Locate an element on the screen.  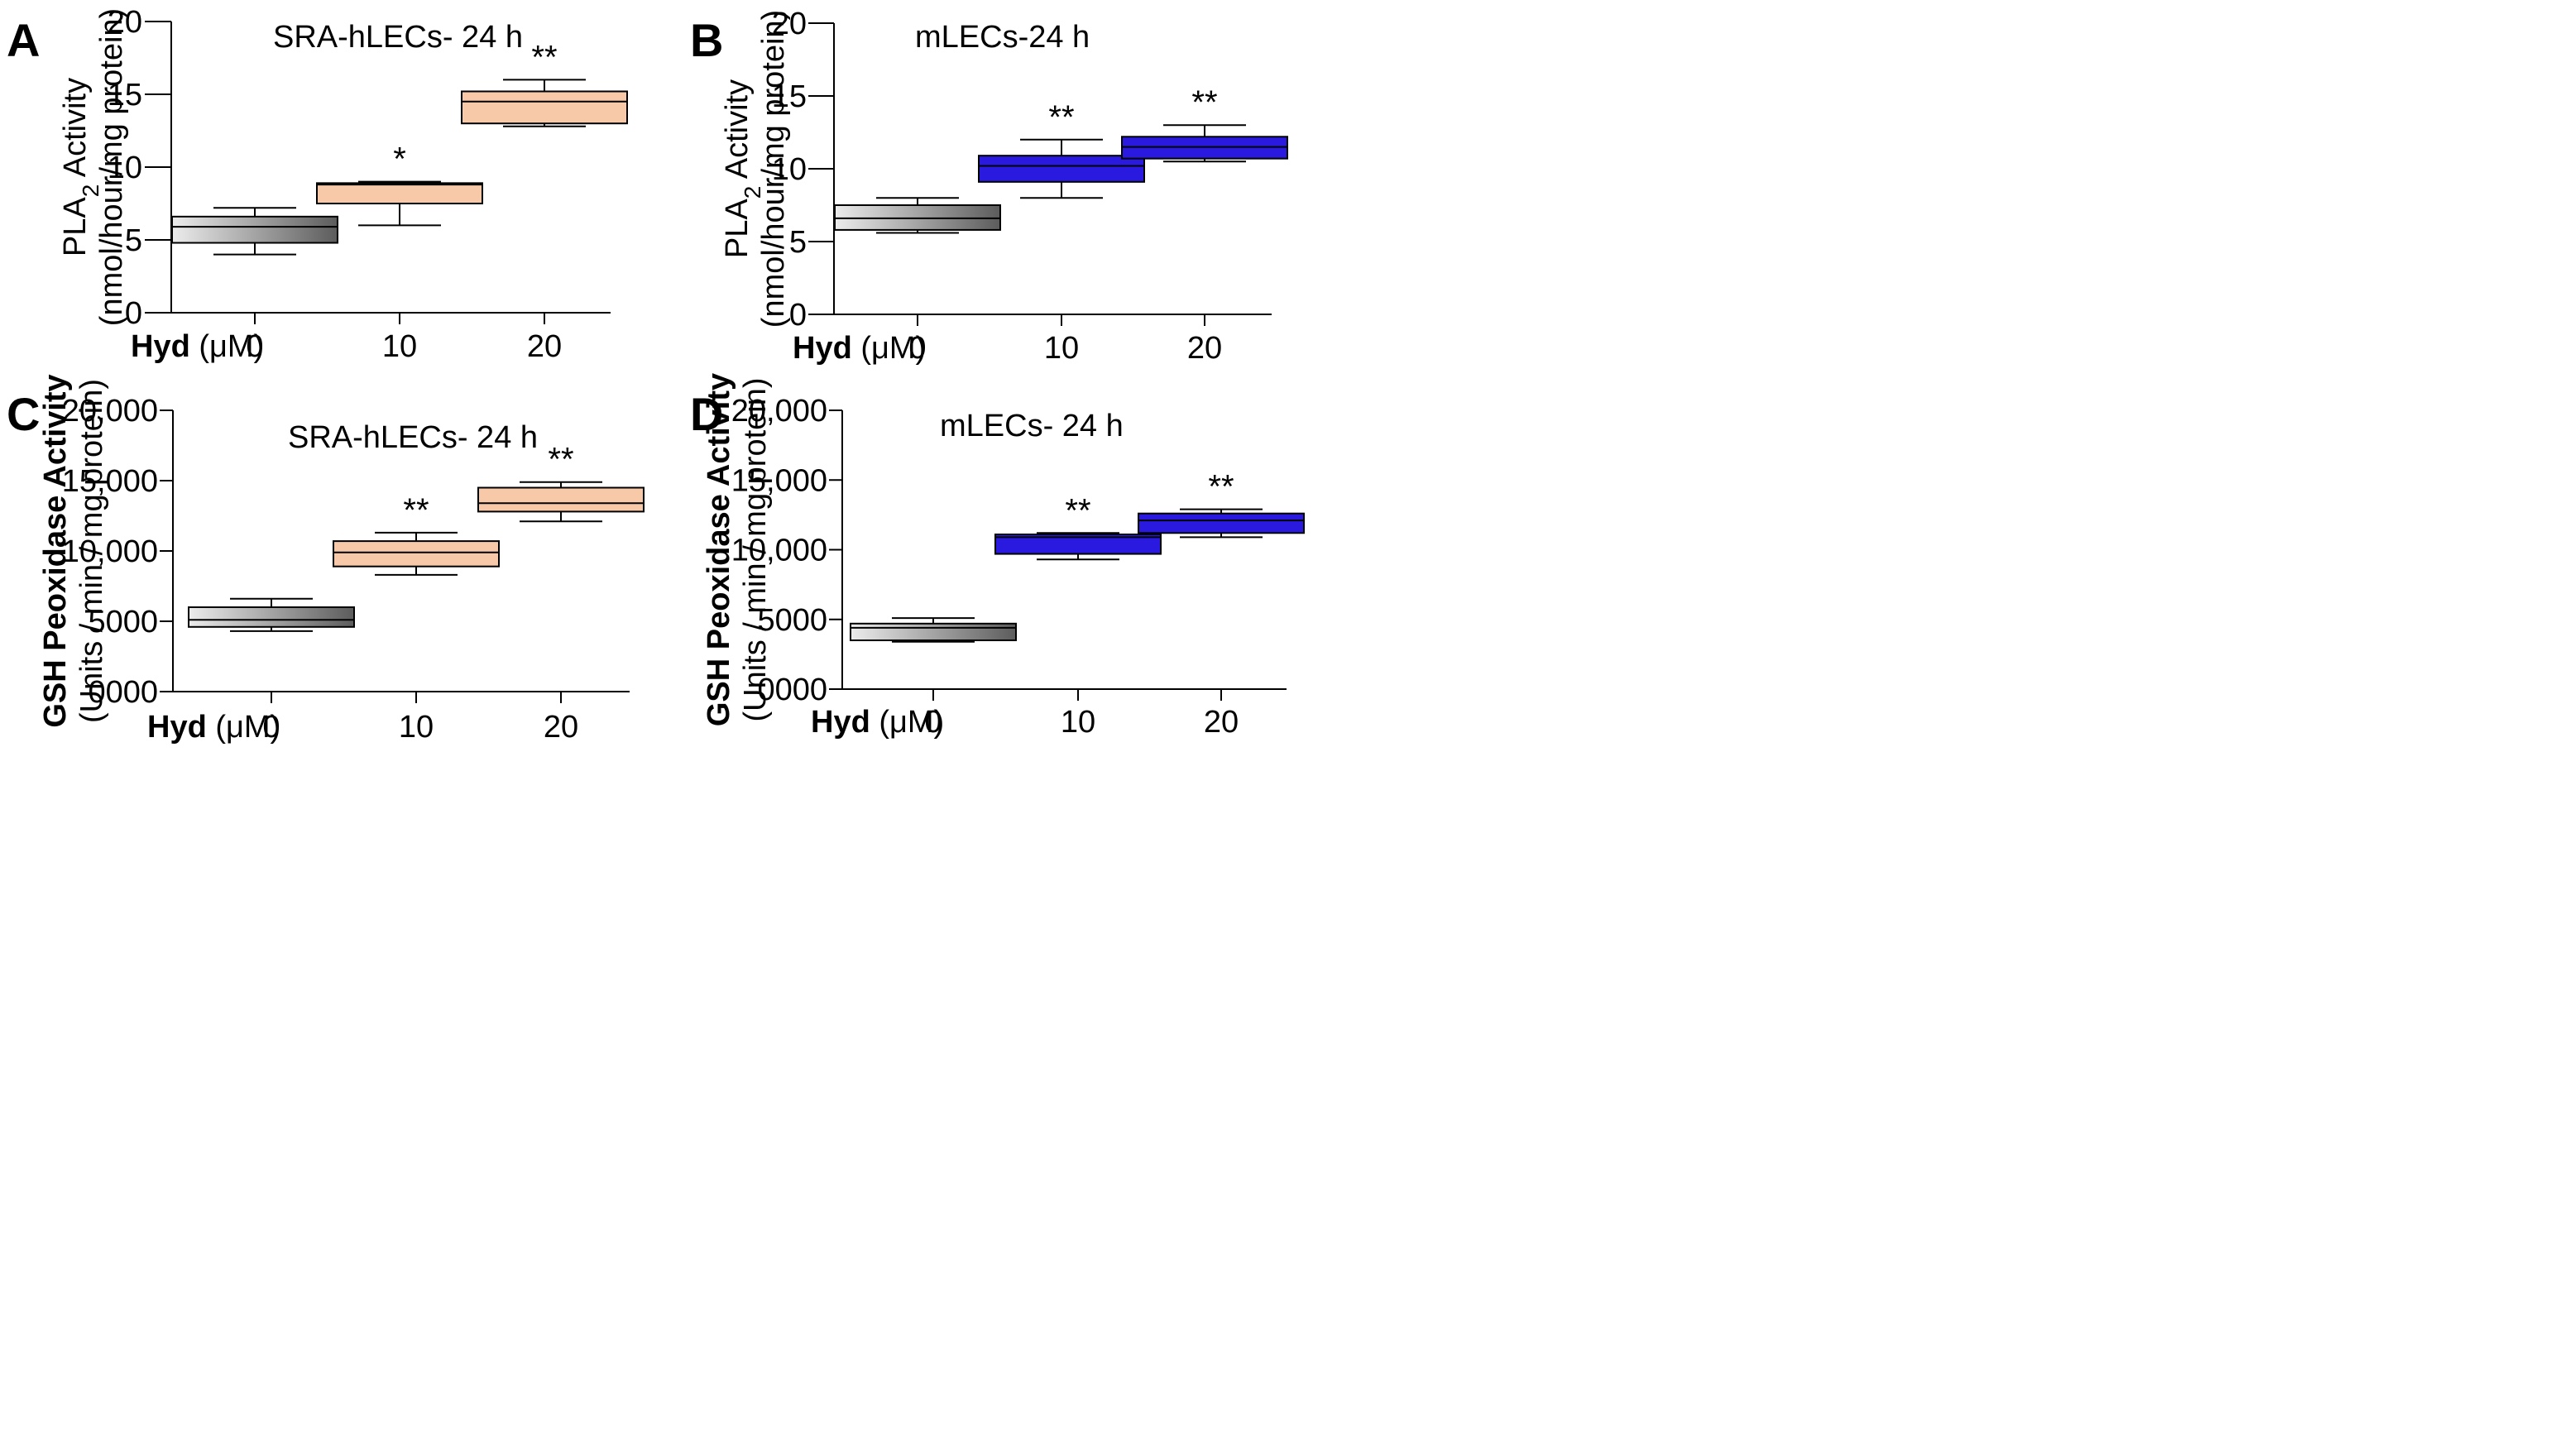
chart-title: mLECs- 24 h is located at coordinates (1032, 426).